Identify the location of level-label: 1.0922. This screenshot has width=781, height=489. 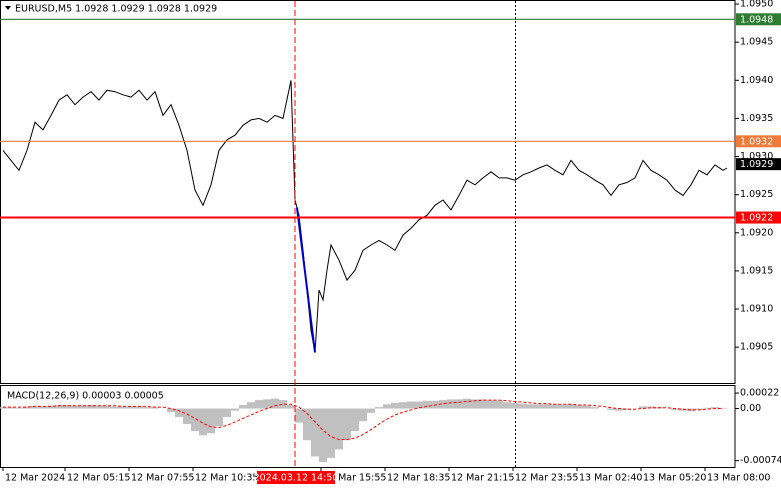
(756, 218).